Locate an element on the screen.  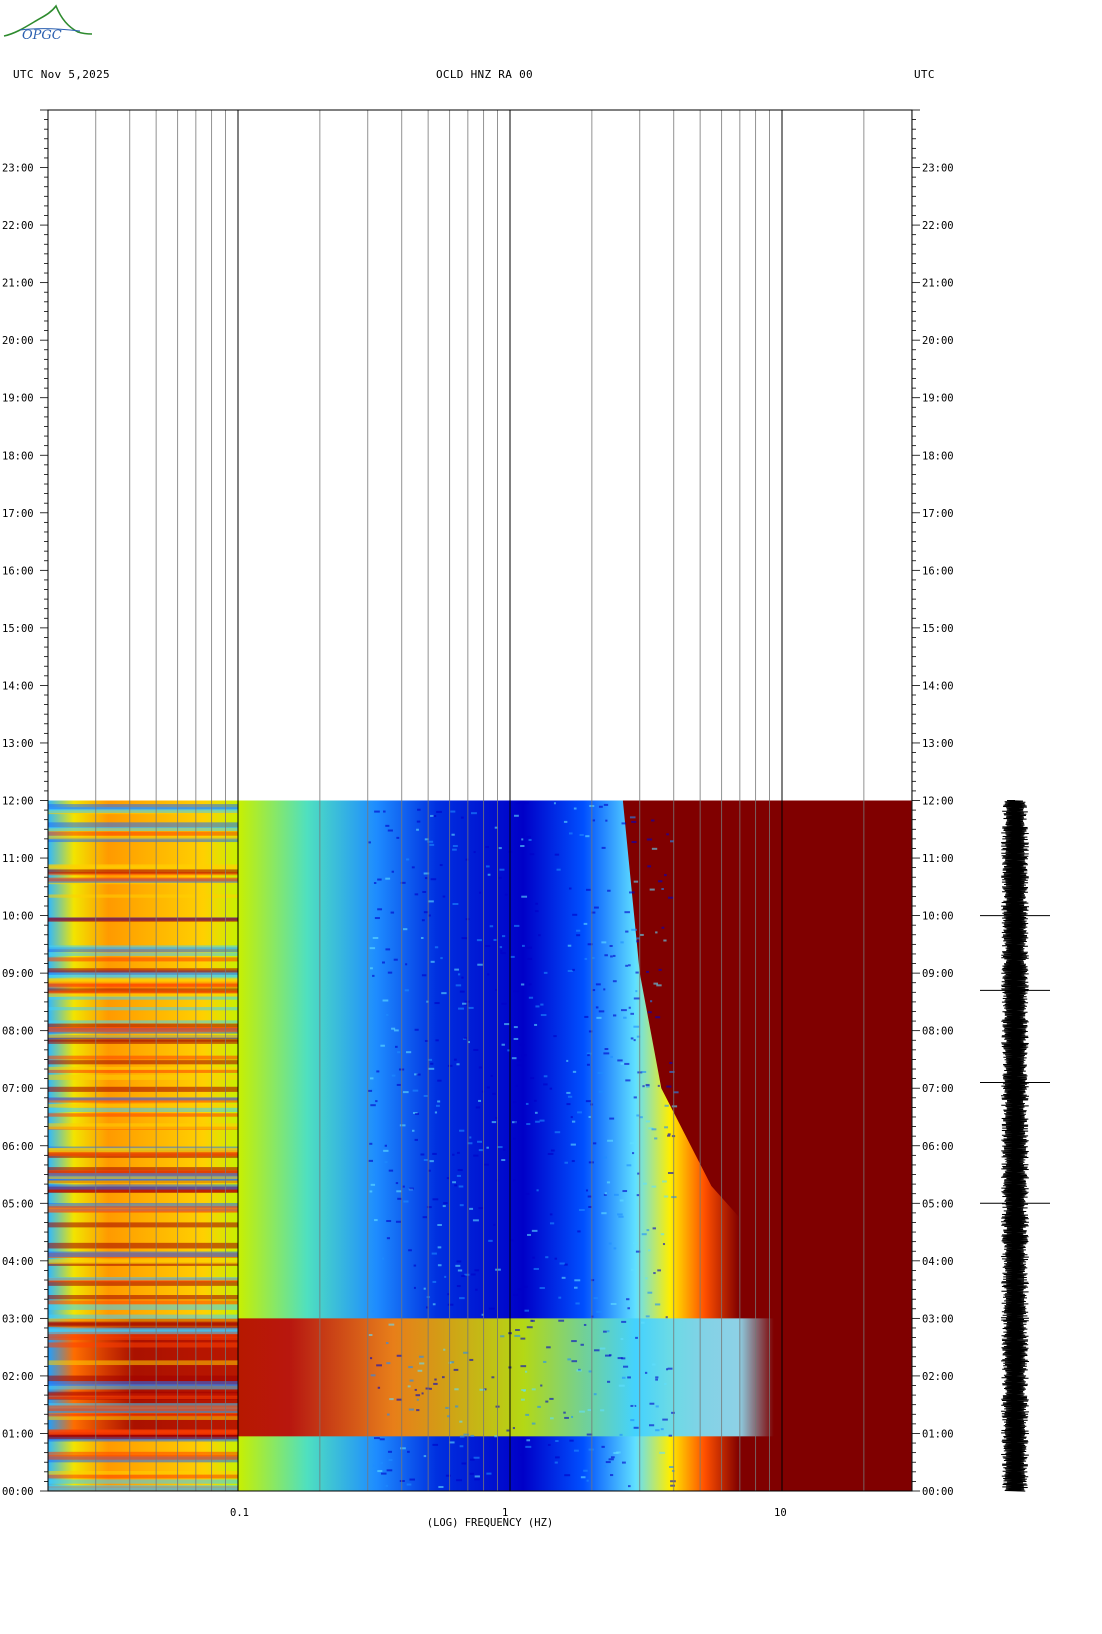
y-tick-label-right: 21:00 is located at coordinates (938, 284).